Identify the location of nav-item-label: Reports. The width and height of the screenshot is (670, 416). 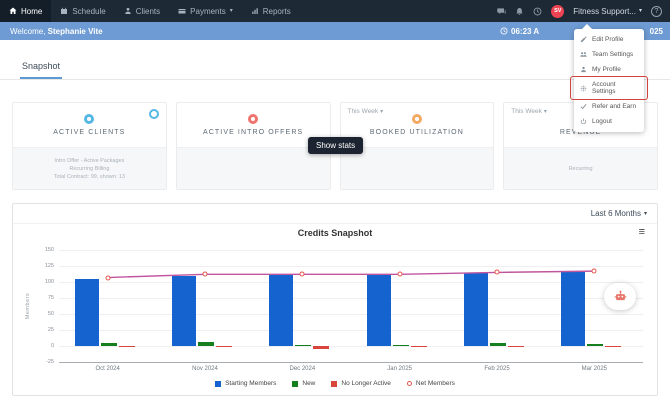
(276, 11).